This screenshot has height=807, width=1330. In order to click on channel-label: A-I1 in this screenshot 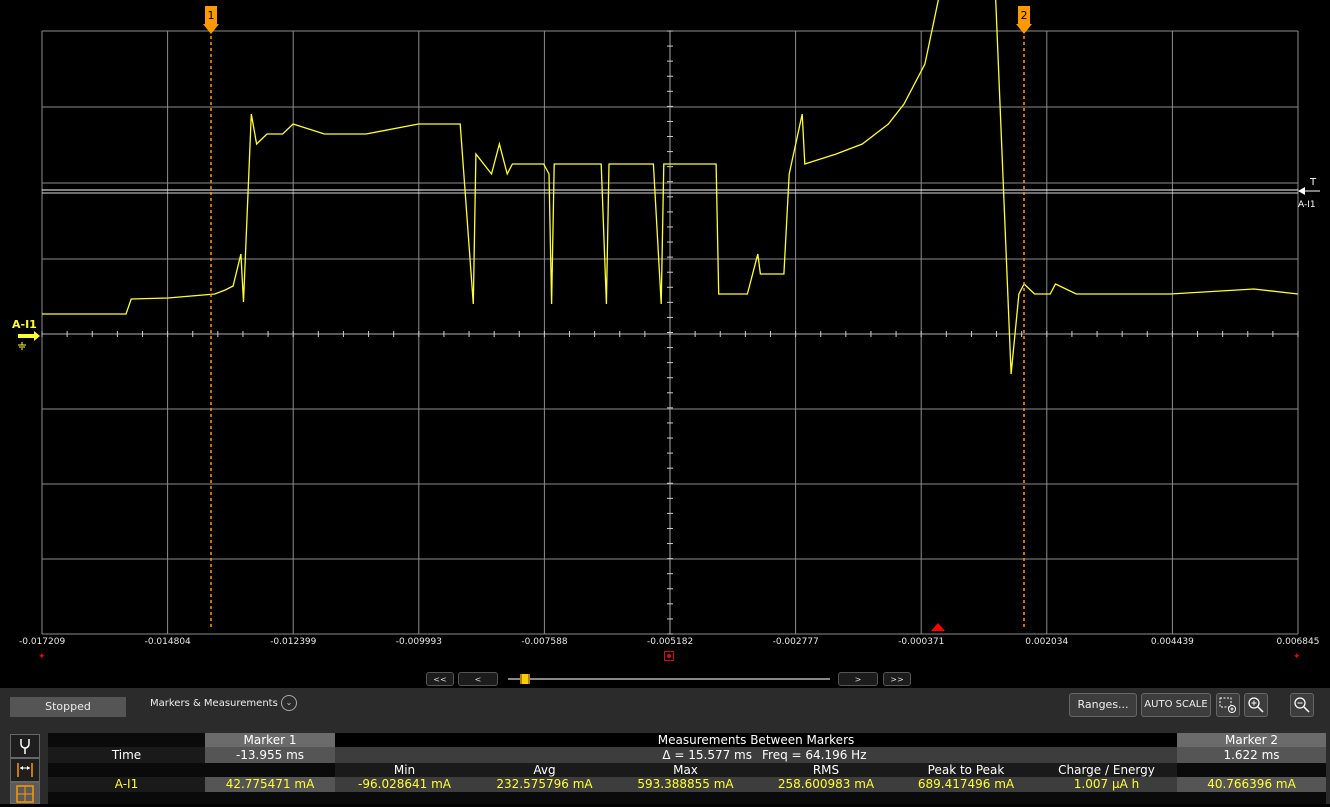, I will do `click(24, 324)`.